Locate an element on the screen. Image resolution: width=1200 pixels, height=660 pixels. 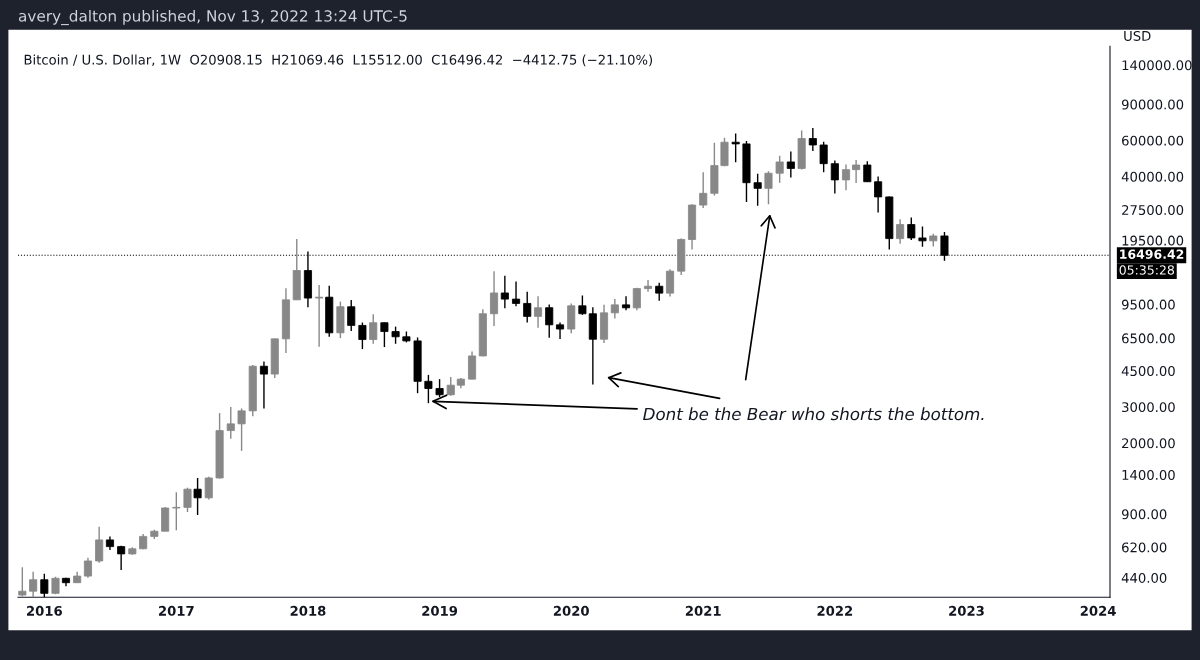
x-tick-label: 2018 is located at coordinates (308, 610).